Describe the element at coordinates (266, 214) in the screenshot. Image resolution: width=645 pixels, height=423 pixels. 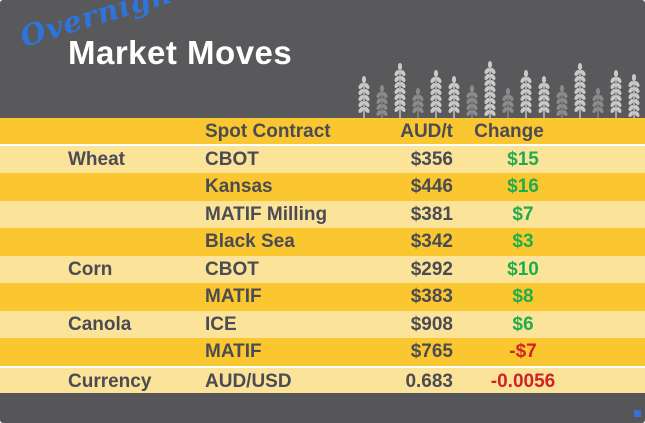
I see `contract-cell: MATIF Milling` at that location.